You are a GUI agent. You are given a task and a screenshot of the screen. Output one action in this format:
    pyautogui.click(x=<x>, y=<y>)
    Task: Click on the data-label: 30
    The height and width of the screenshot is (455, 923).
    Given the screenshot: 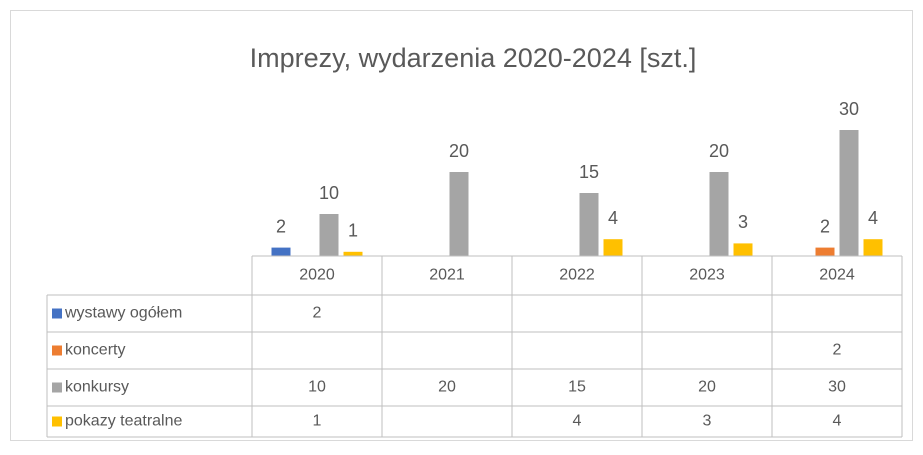 What is the action you would take?
    pyautogui.click(x=849, y=109)
    